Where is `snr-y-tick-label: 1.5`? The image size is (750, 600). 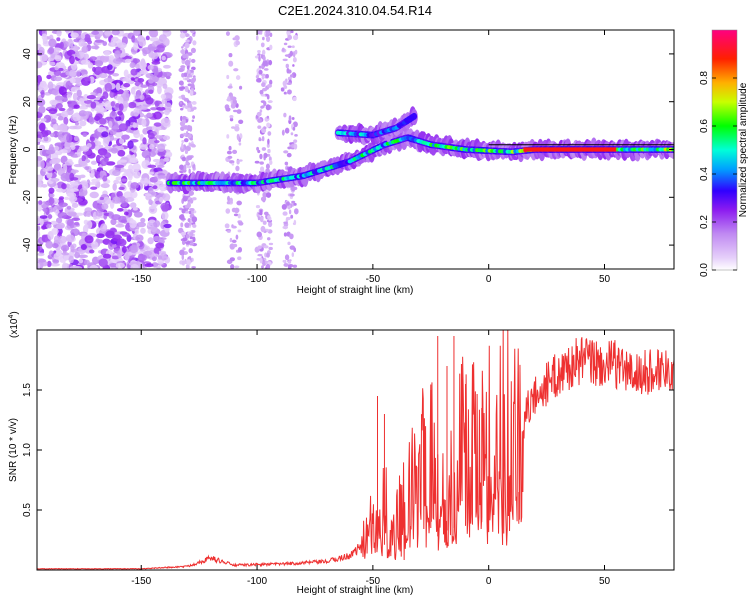 snr-y-tick-label: 1.5 is located at coordinates (27, 390).